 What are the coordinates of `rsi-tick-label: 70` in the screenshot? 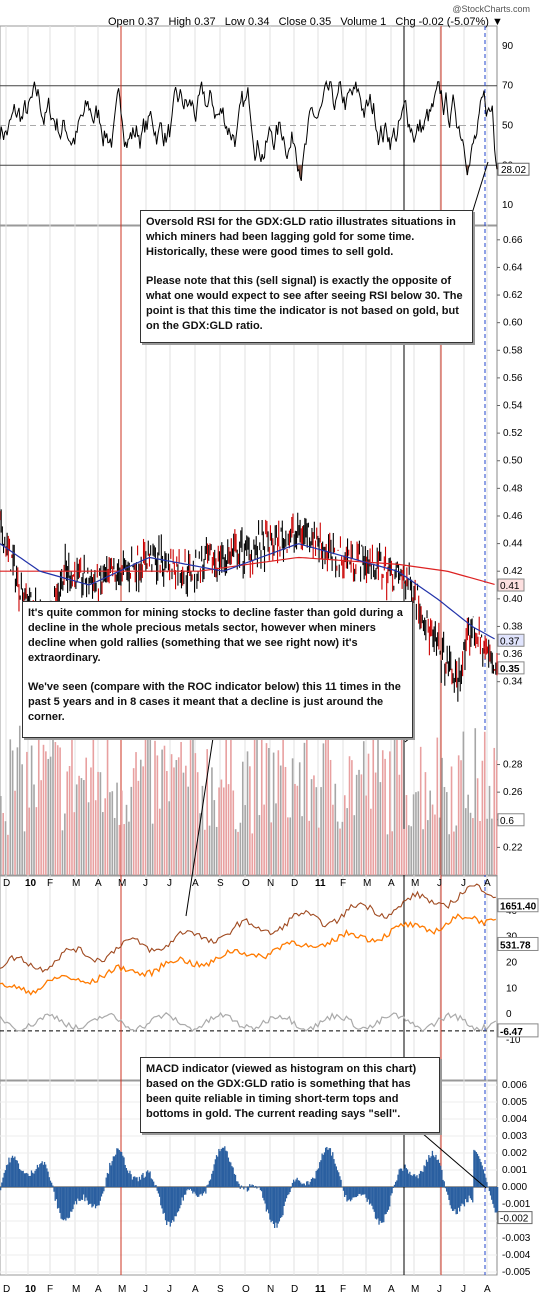 It's located at (508, 86).